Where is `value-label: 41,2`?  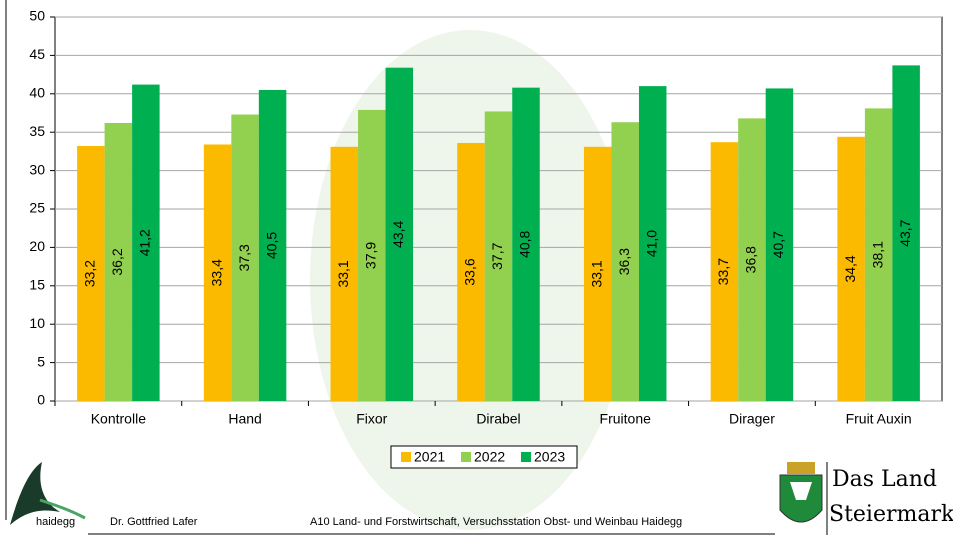
value-label: 41,2 is located at coordinates (145, 242).